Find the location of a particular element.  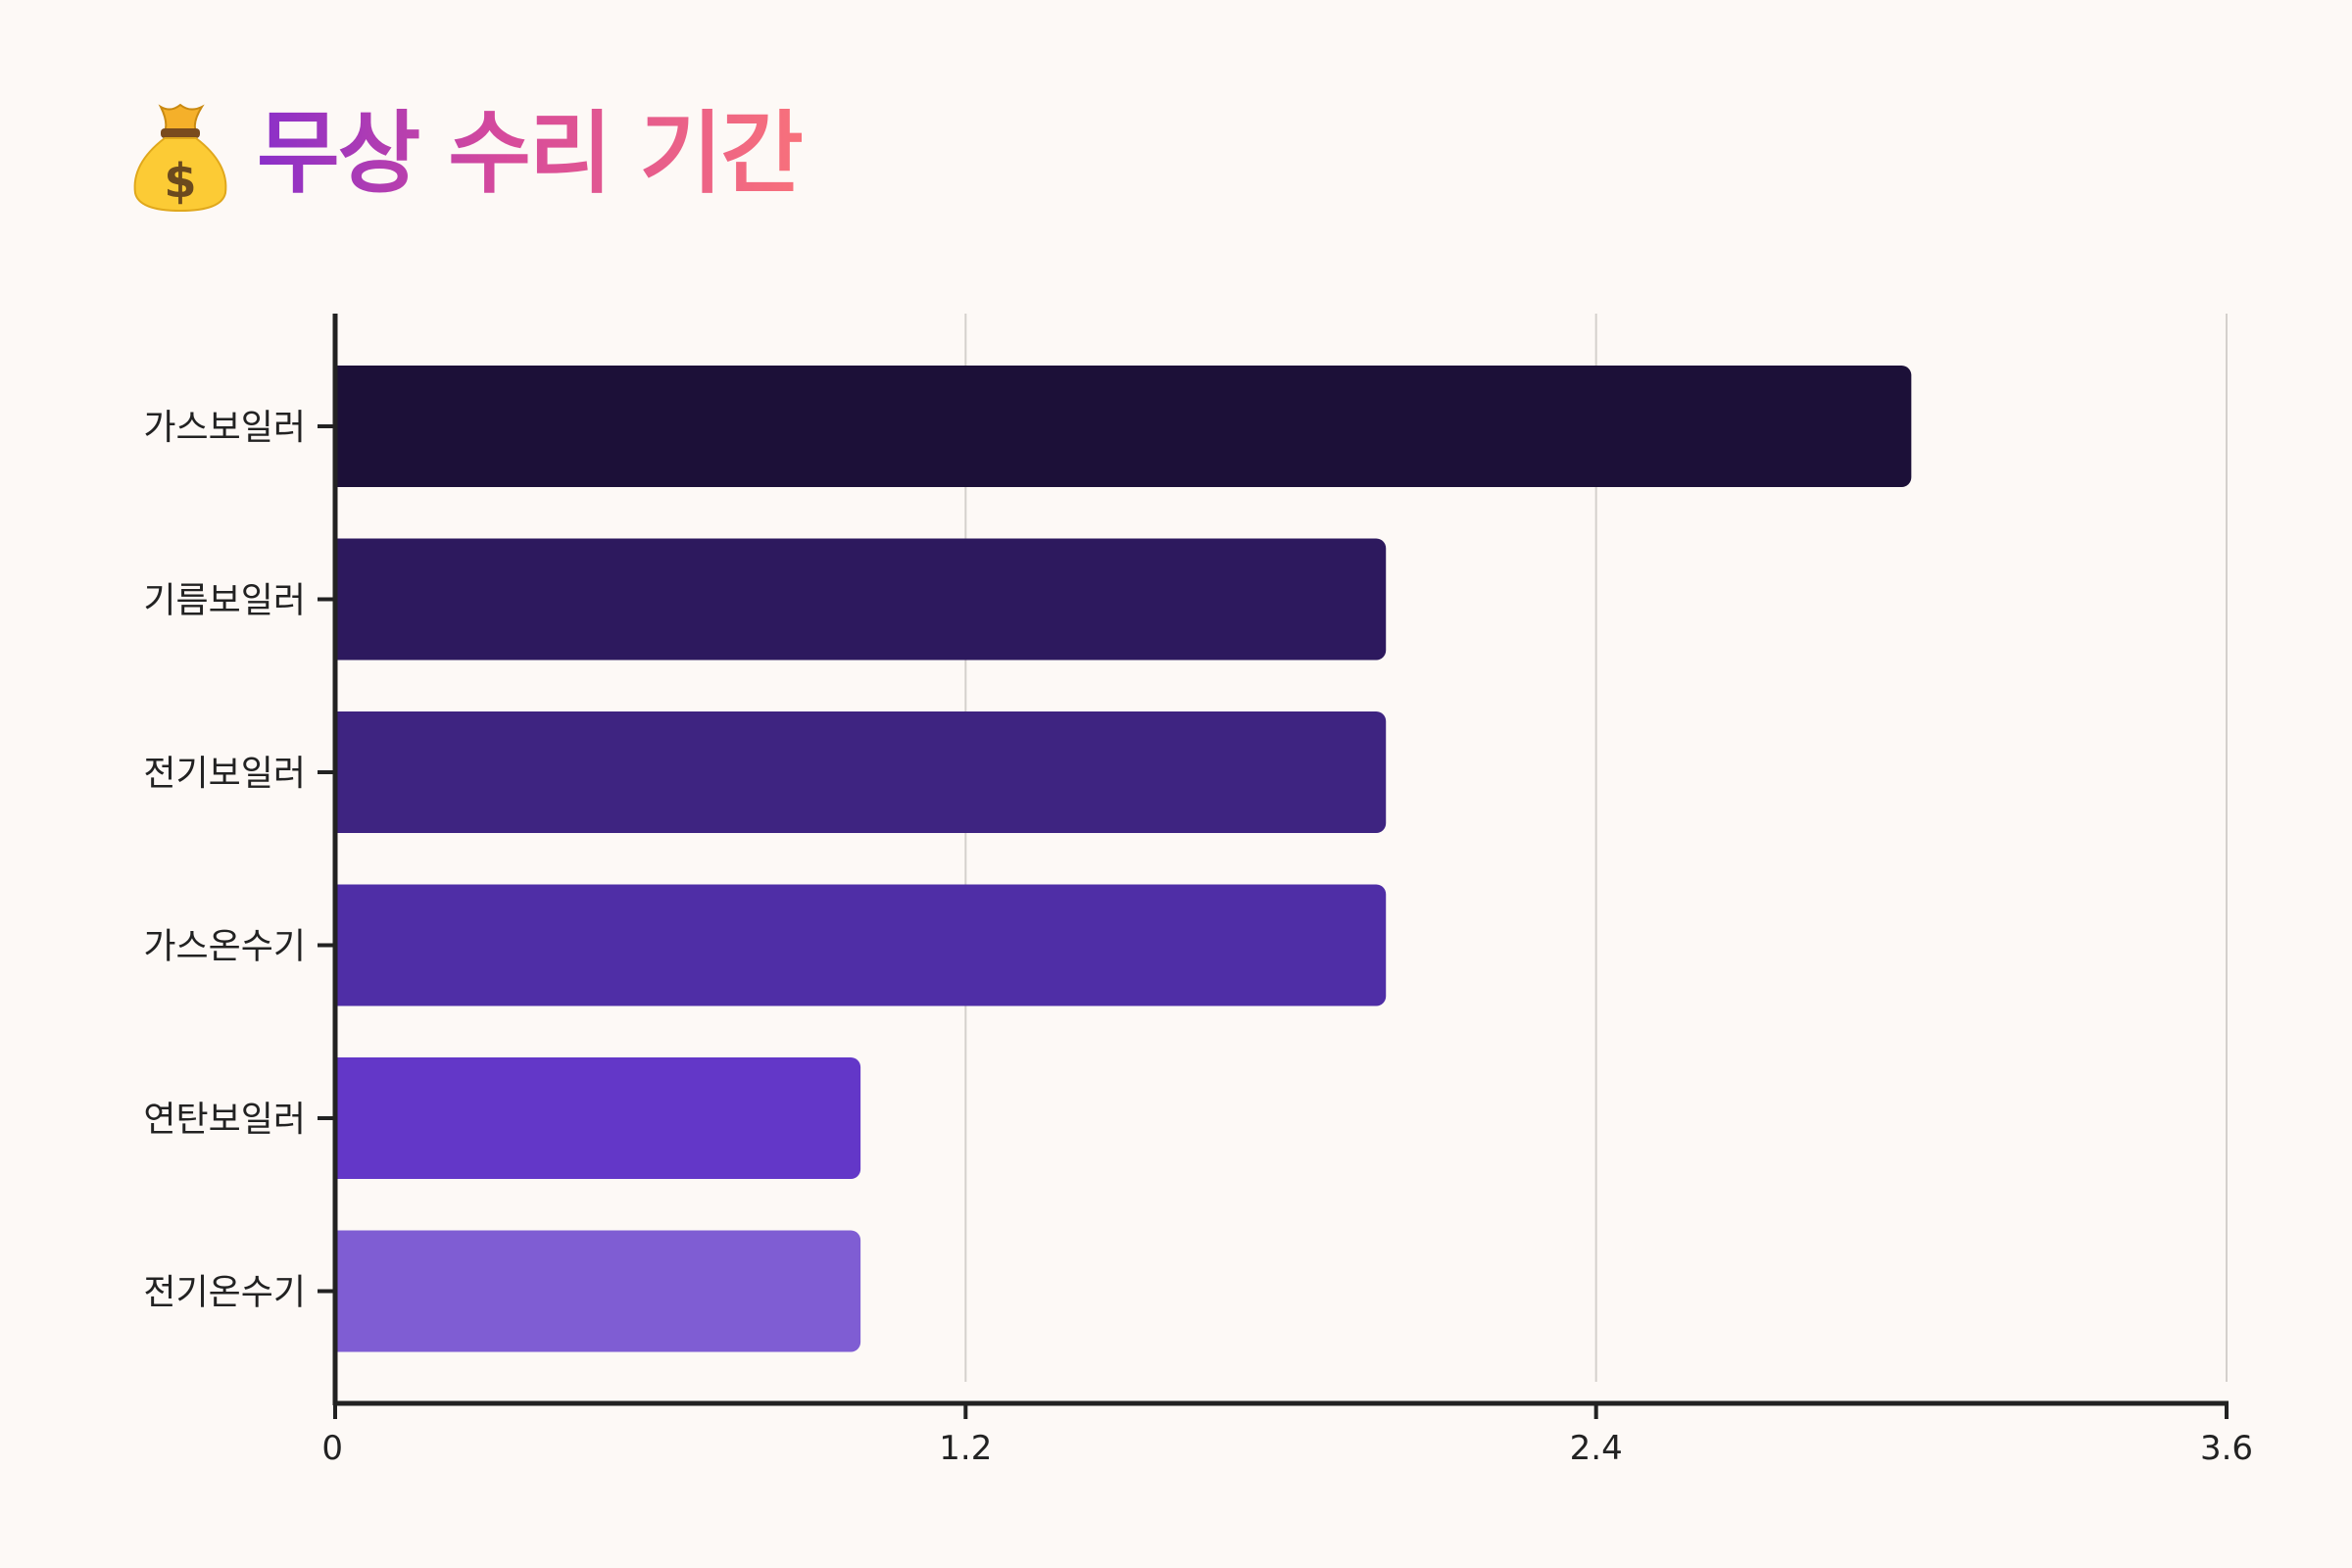

x-tick-label: 1.2 is located at coordinates (965, 1448).